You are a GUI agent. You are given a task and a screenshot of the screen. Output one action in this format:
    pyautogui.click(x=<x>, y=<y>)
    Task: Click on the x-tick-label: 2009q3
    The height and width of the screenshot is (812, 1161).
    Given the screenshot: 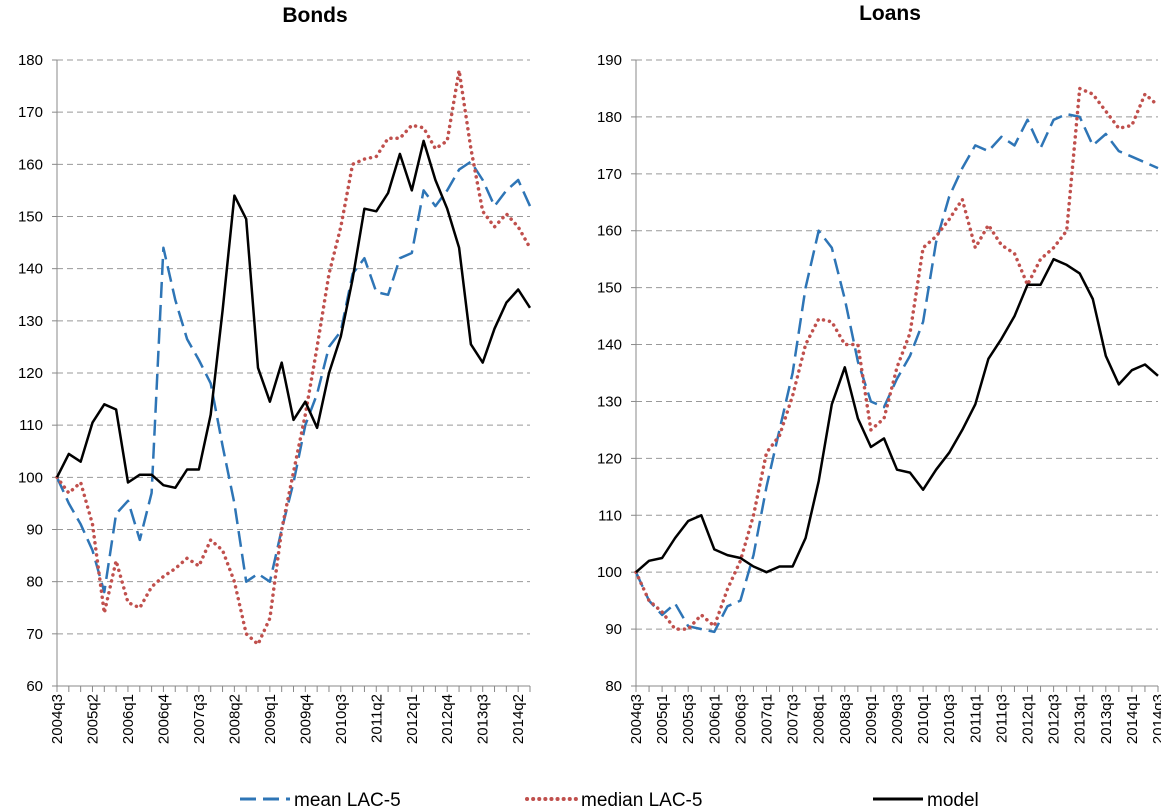 What is the action you would take?
    pyautogui.click(x=897, y=719)
    